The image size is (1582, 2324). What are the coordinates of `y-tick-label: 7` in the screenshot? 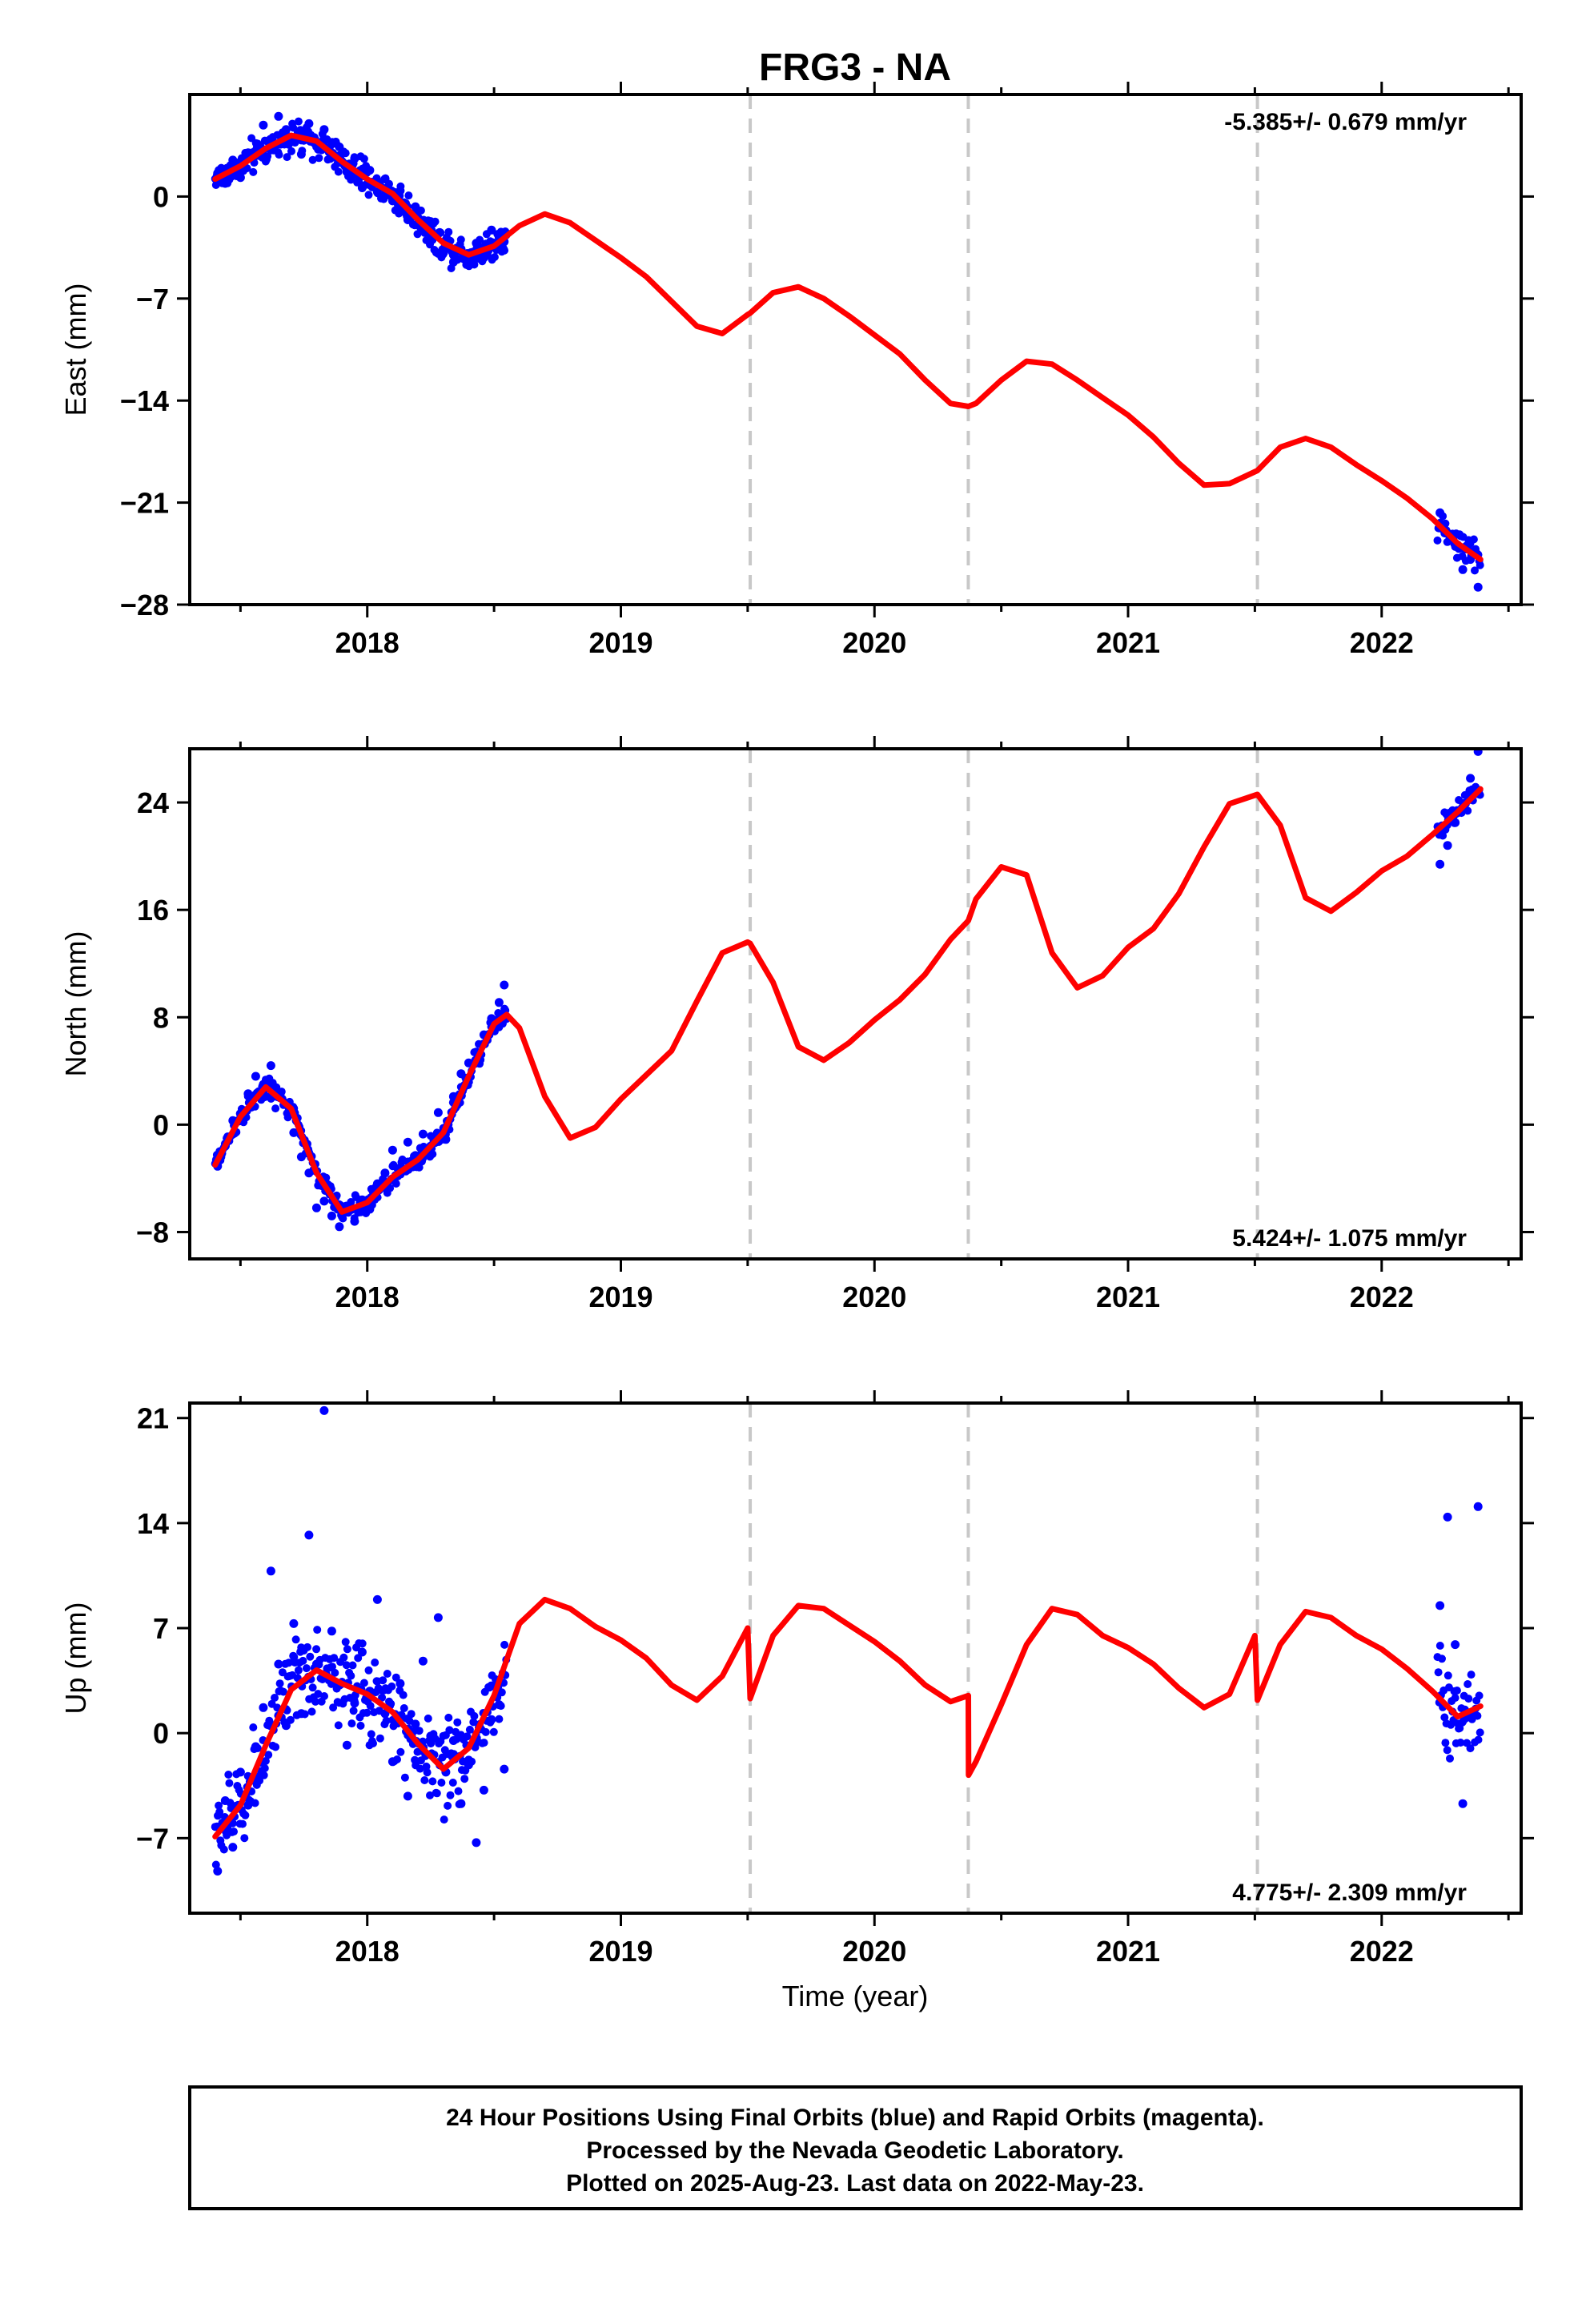 It's located at (161, 1628).